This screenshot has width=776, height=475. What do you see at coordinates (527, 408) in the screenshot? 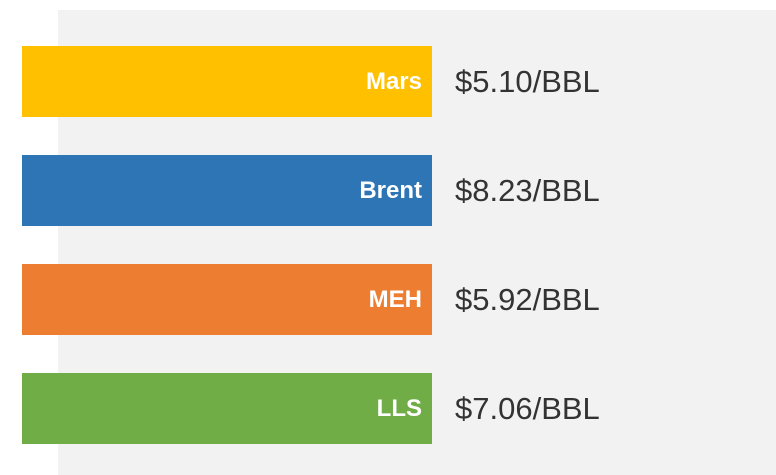
I see `price-text: $7.06/BBL` at bounding box center [527, 408].